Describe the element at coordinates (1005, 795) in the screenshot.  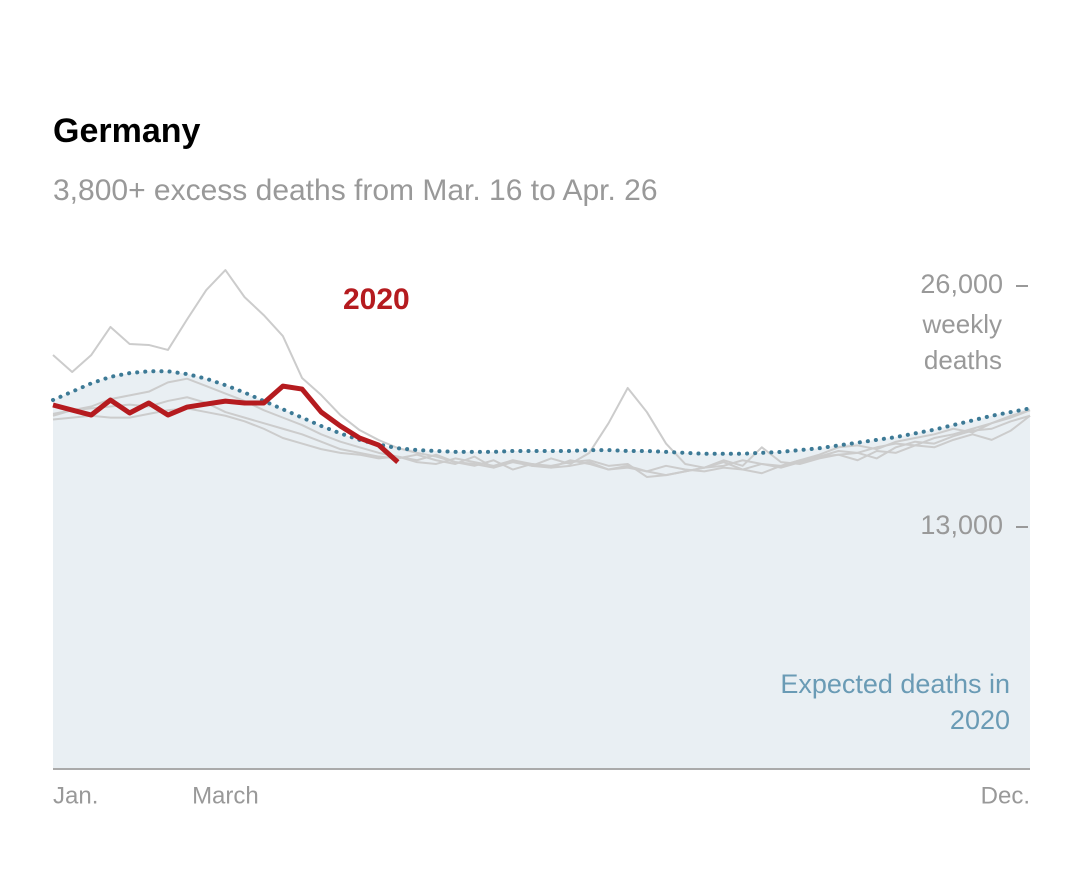
I see `x-tick-label: Dec.` at that location.